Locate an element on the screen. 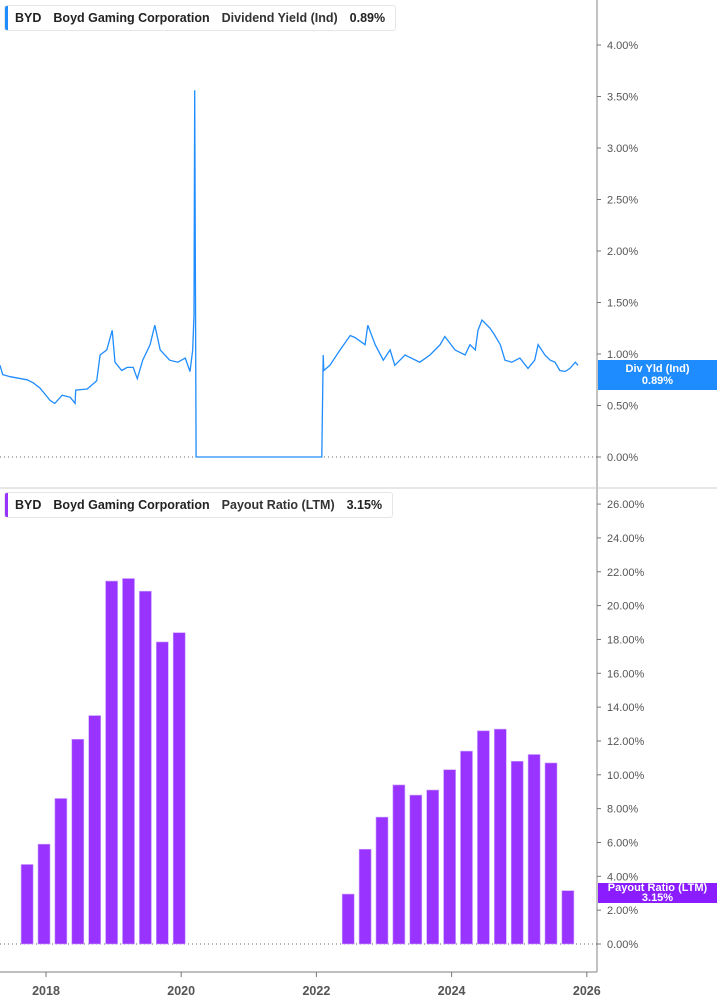 The width and height of the screenshot is (717, 1005). payout-ratio-tag: Payout Ratio (LTM) 3.15% is located at coordinates (657, 893).